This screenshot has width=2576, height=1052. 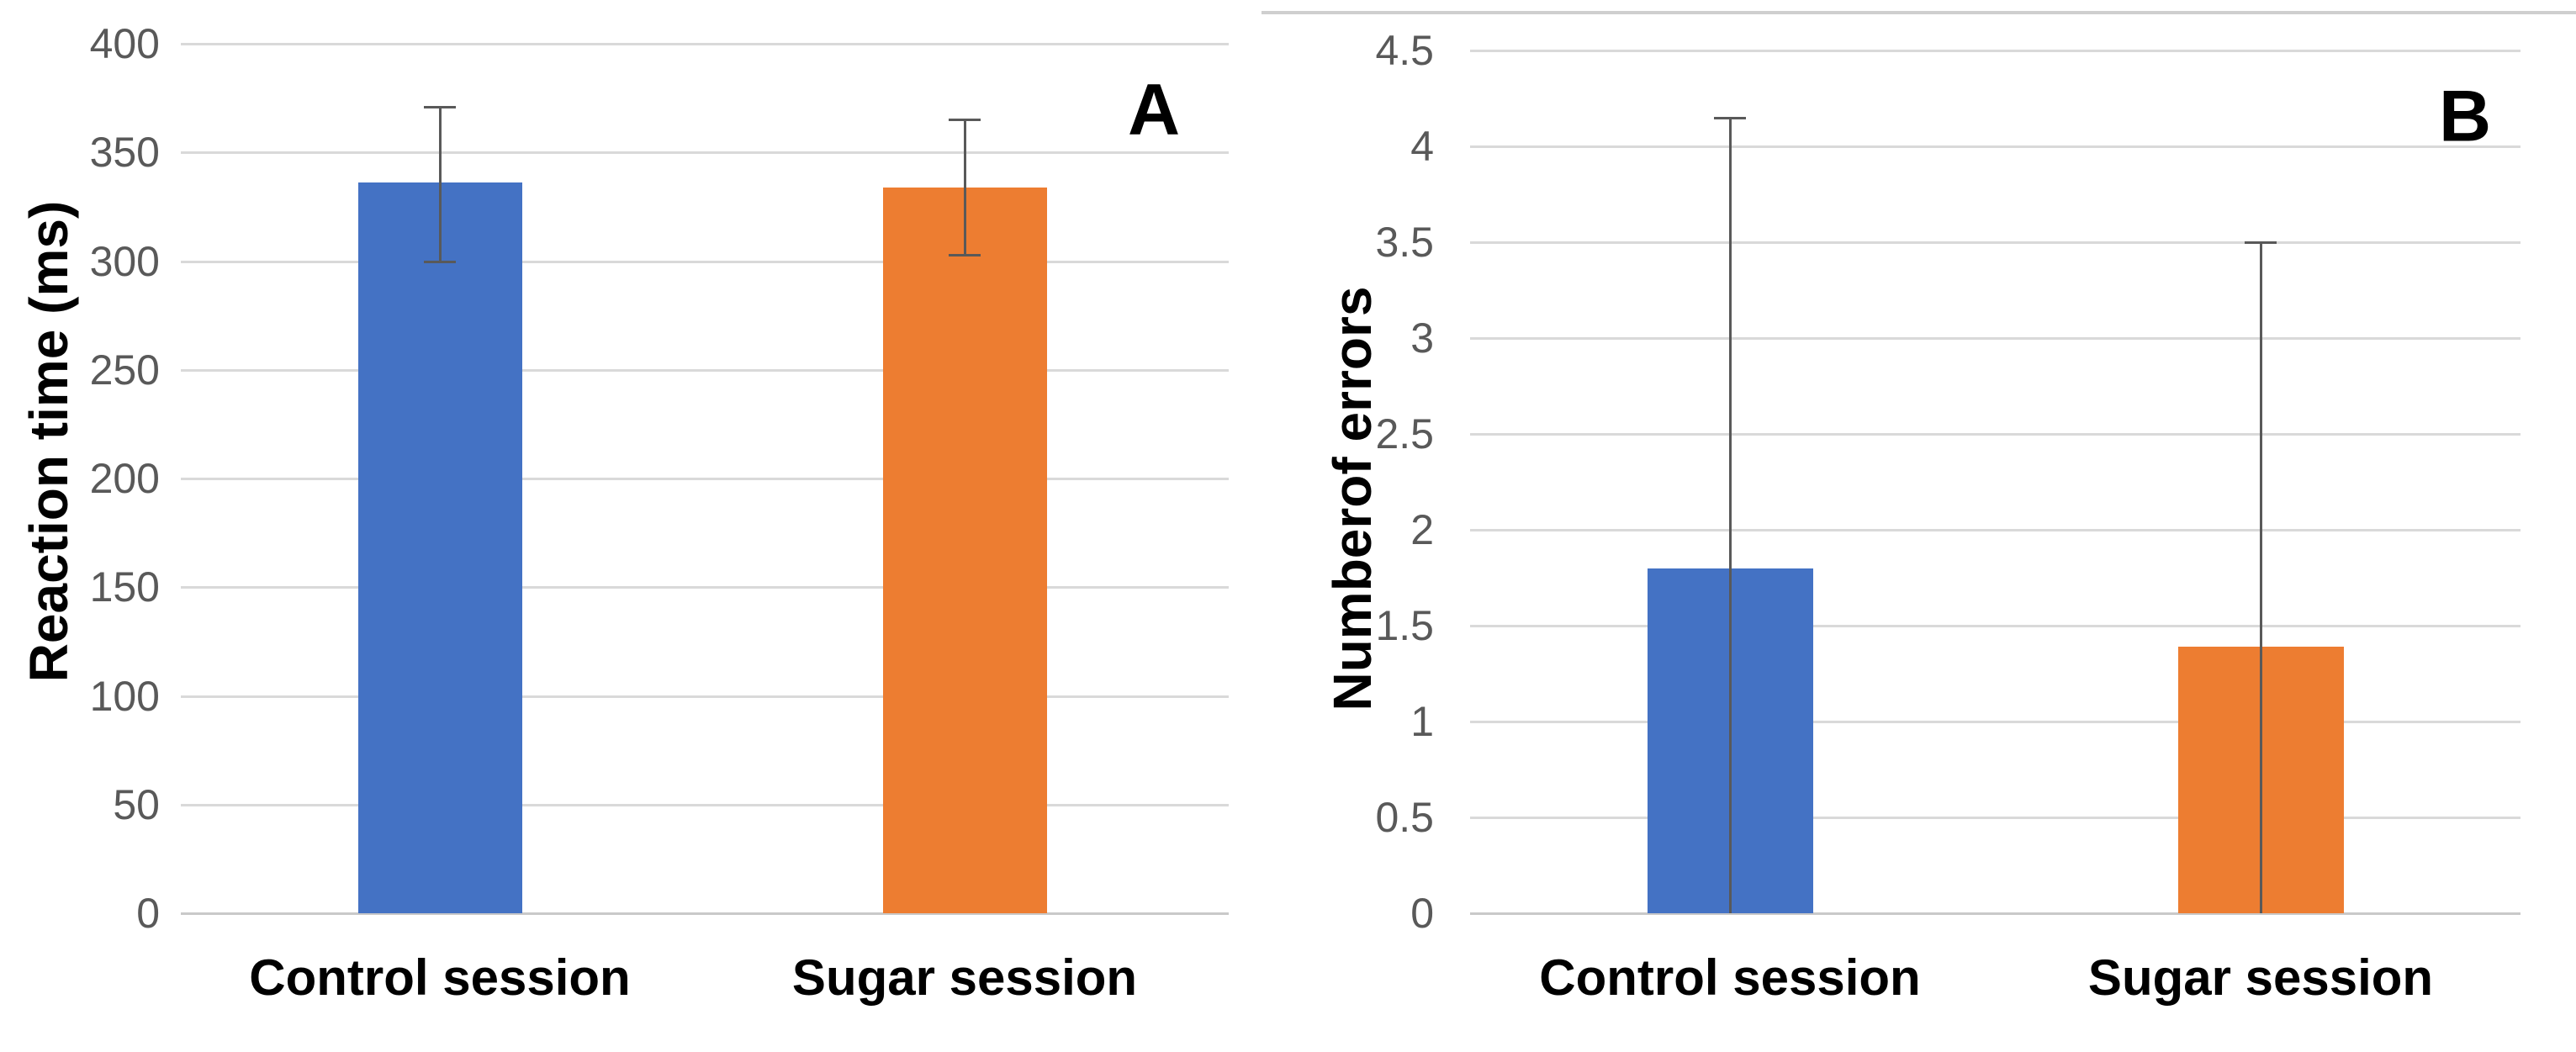 I want to click on y-tick-label: 350, so click(x=124, y=153).